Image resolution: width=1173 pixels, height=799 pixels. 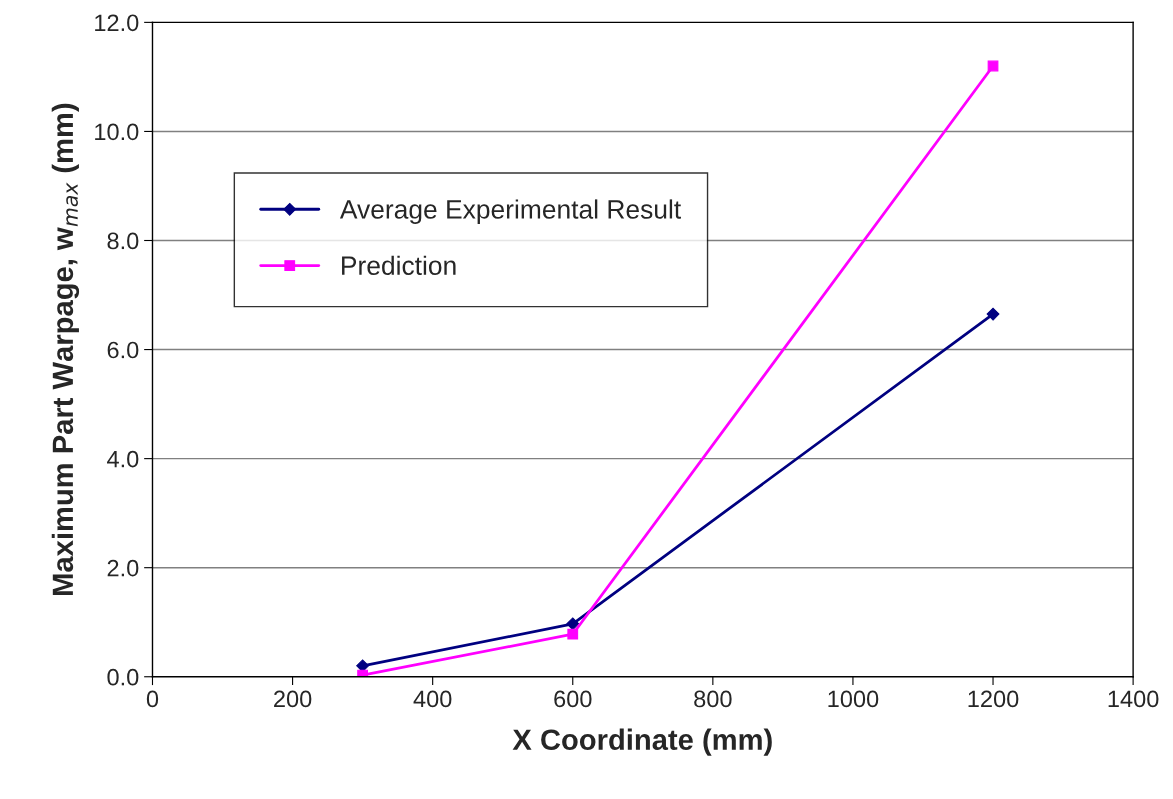 I want to click on x-tick-label: 400, so click(x=432, y=699).